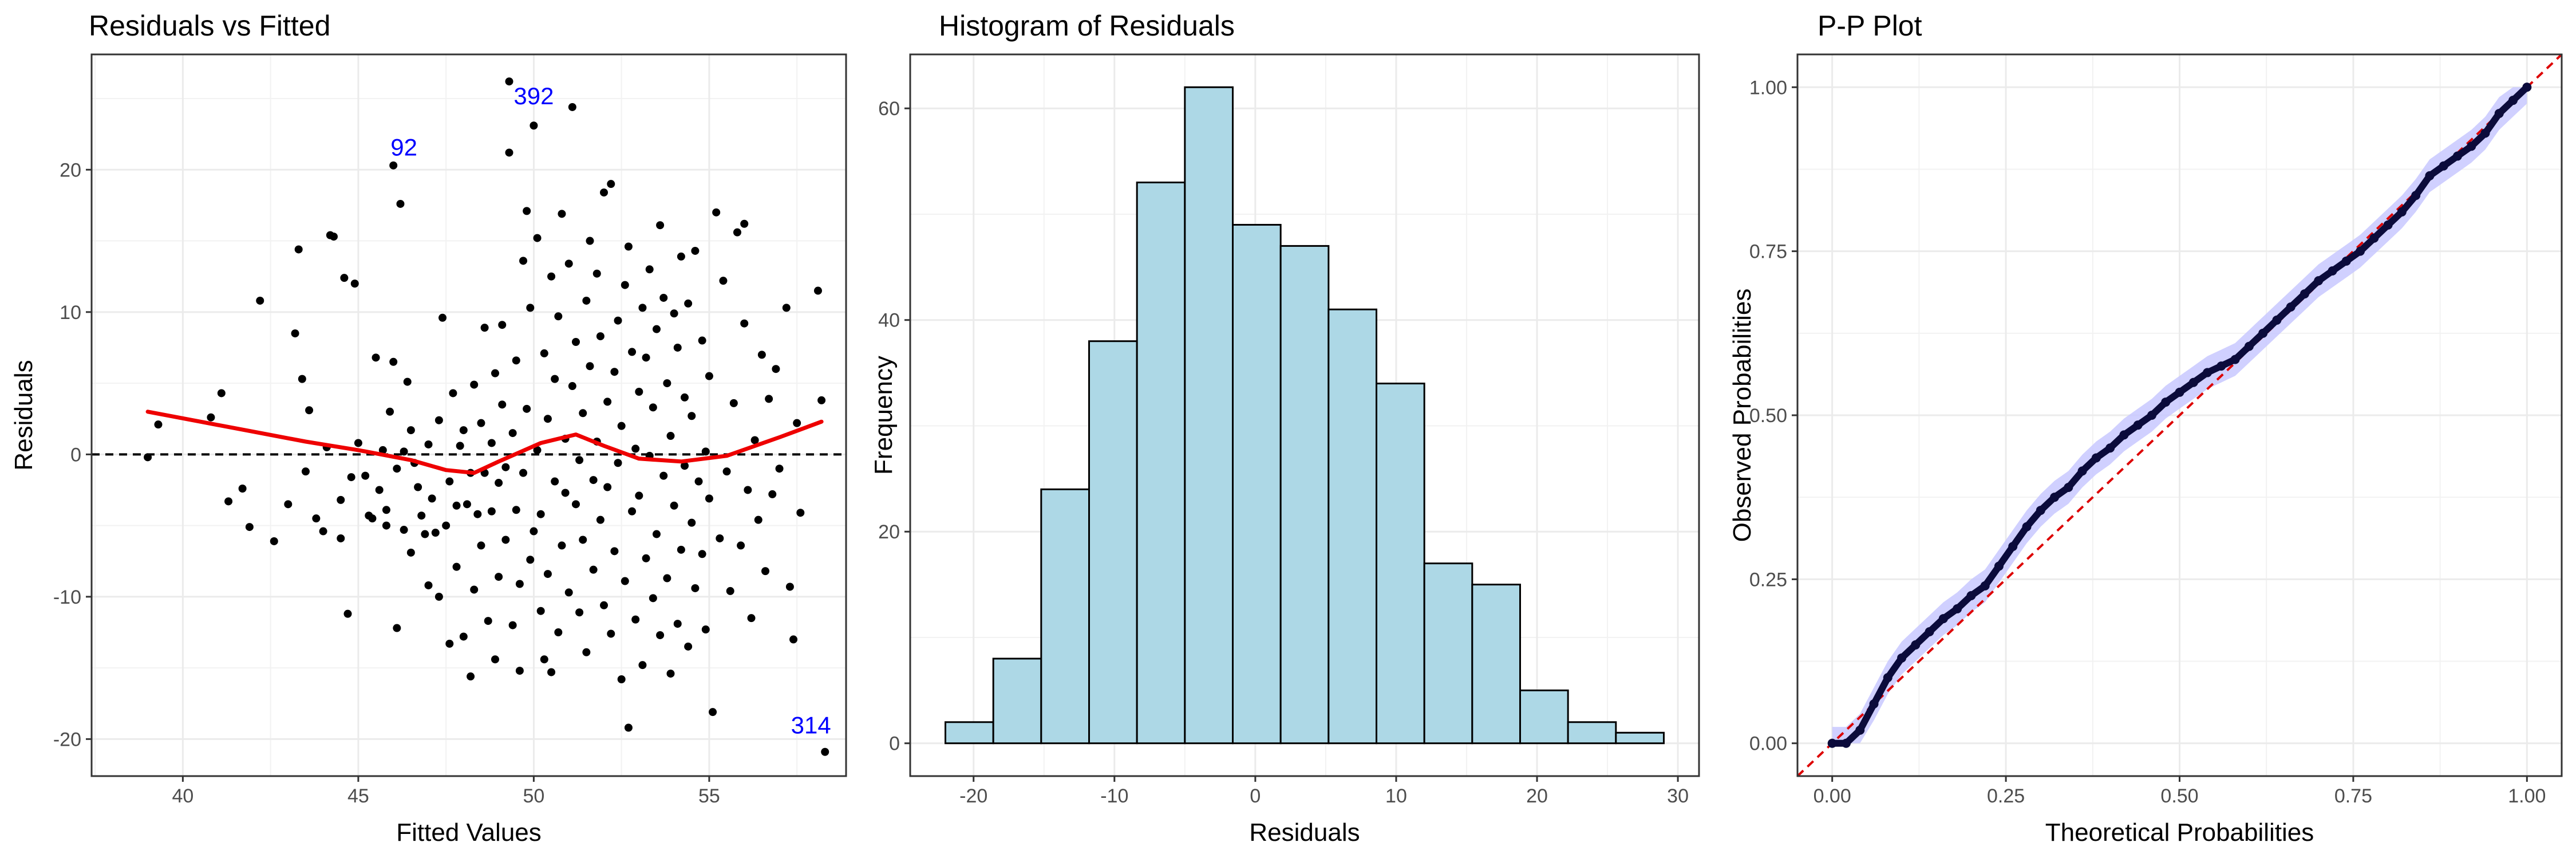 The image size is (2576, 862). What do you see at coordinates (1742, 415) in the screenshot?
I see `y-axis-label: Observed Probabilities` at bounding box center [1742, 415].